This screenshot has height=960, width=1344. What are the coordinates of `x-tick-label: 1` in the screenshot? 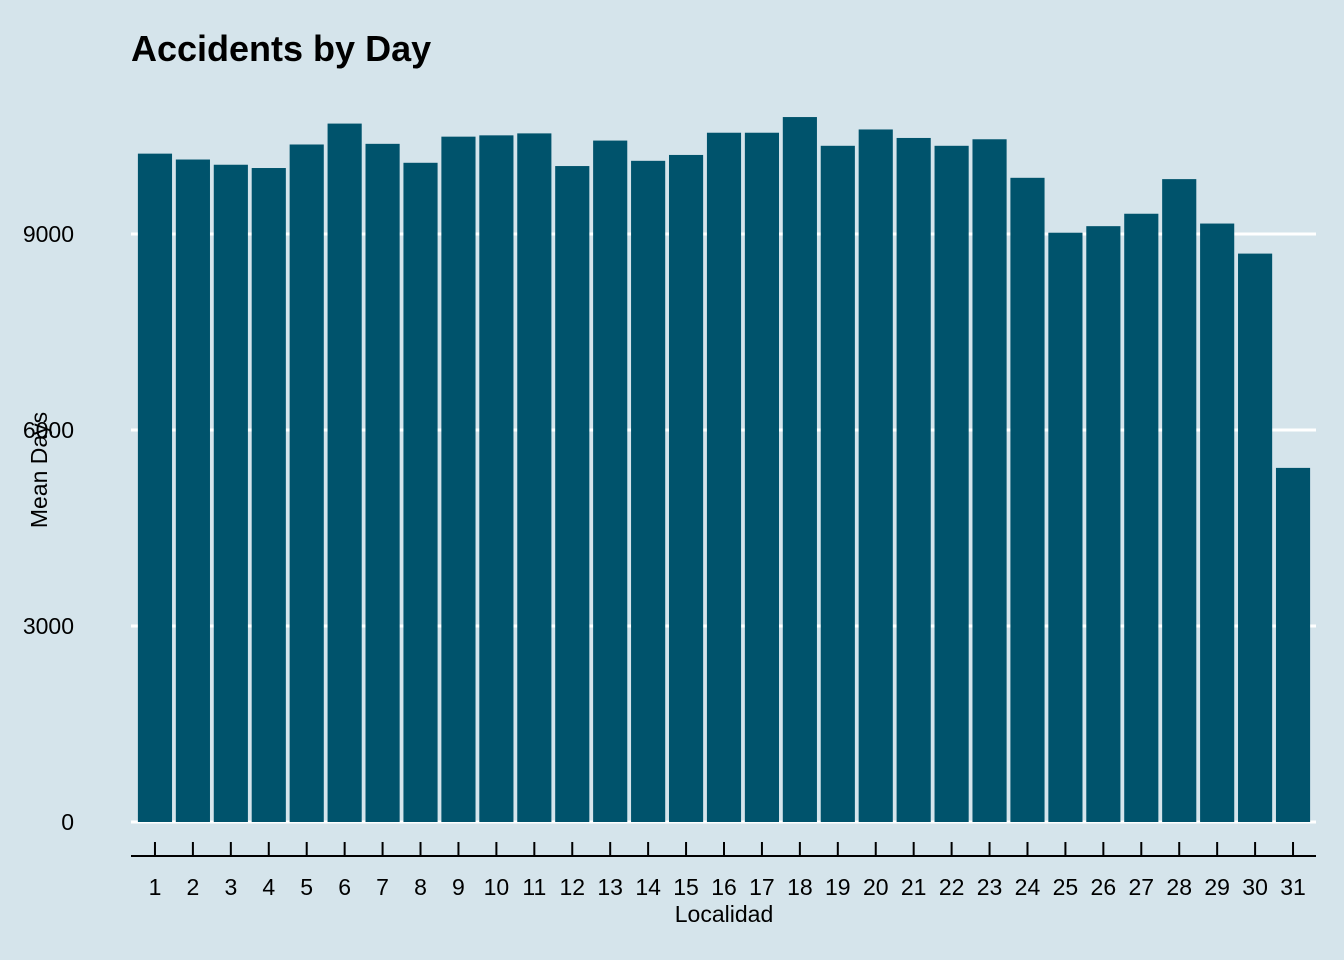 It's located at (155, 887).